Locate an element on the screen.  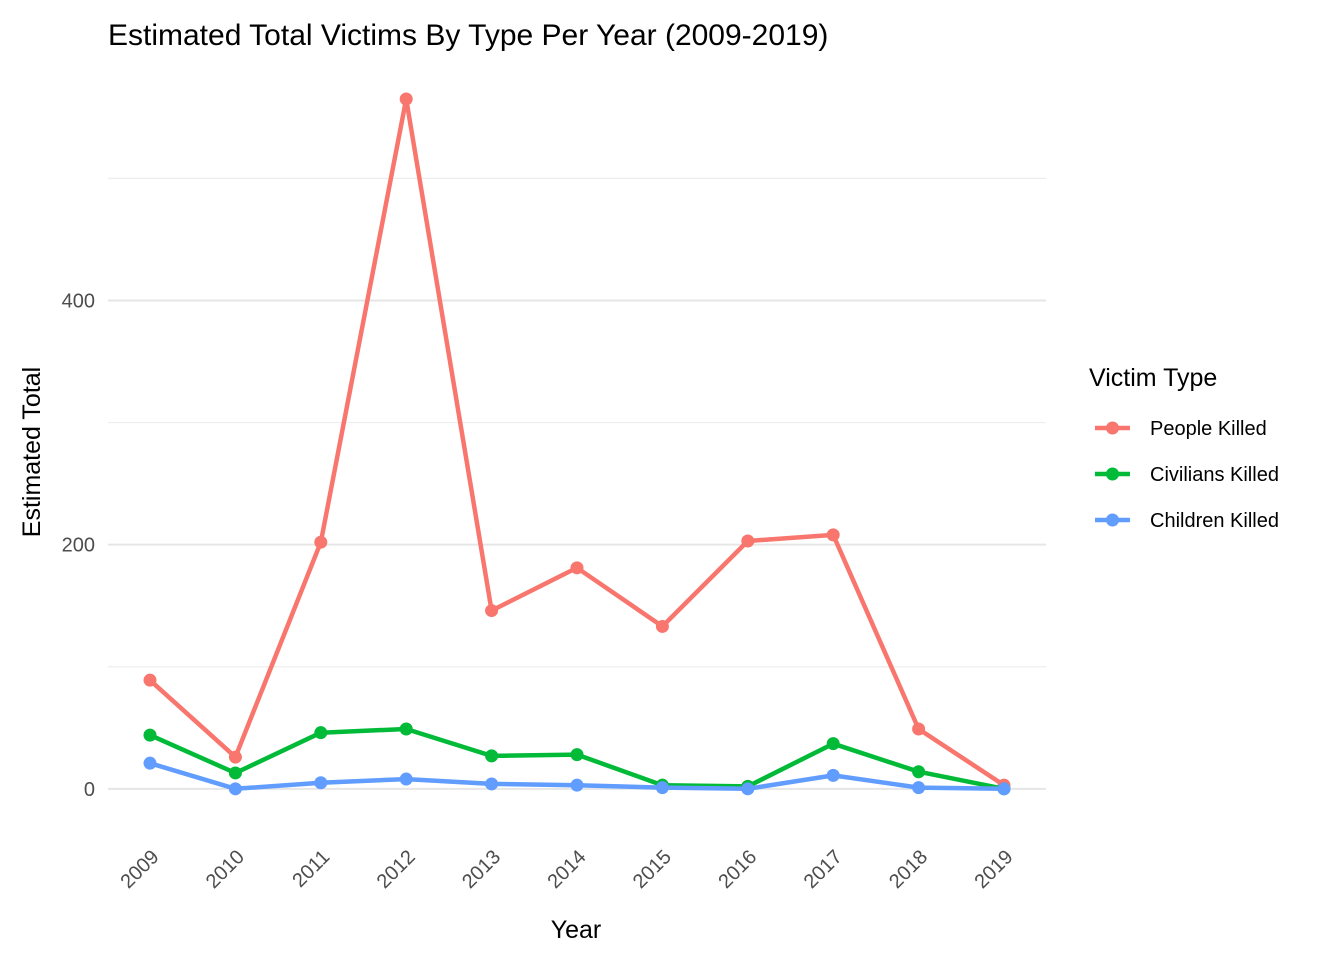
x-tick-label: 2013 is located at coordinates (481, 869).